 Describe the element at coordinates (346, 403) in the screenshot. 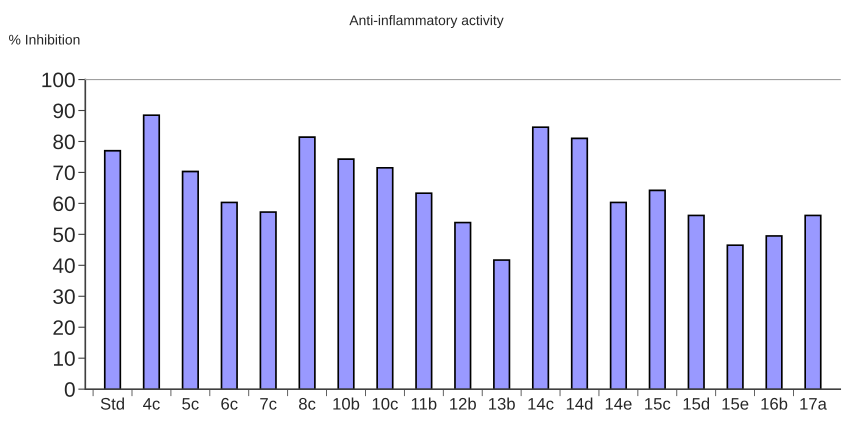

I see `x-tick-label: 10b` at that location.